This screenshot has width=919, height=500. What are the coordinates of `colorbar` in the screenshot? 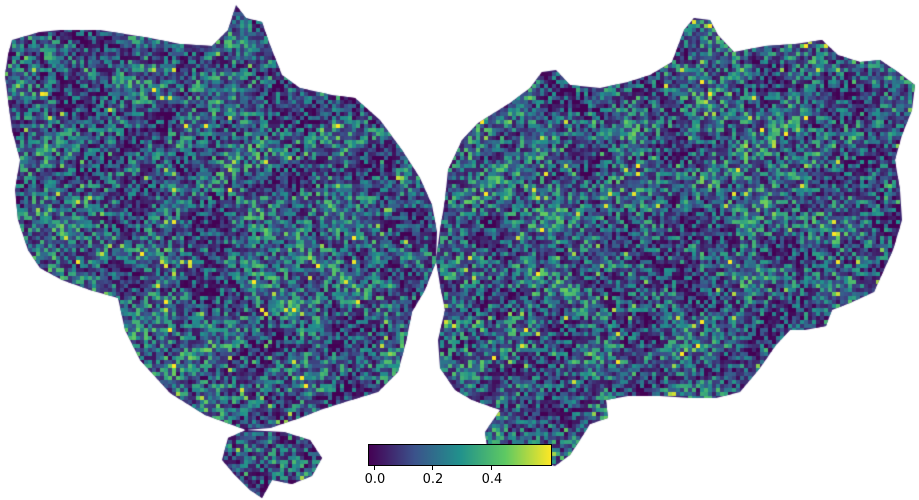 It's located at (460, 455).